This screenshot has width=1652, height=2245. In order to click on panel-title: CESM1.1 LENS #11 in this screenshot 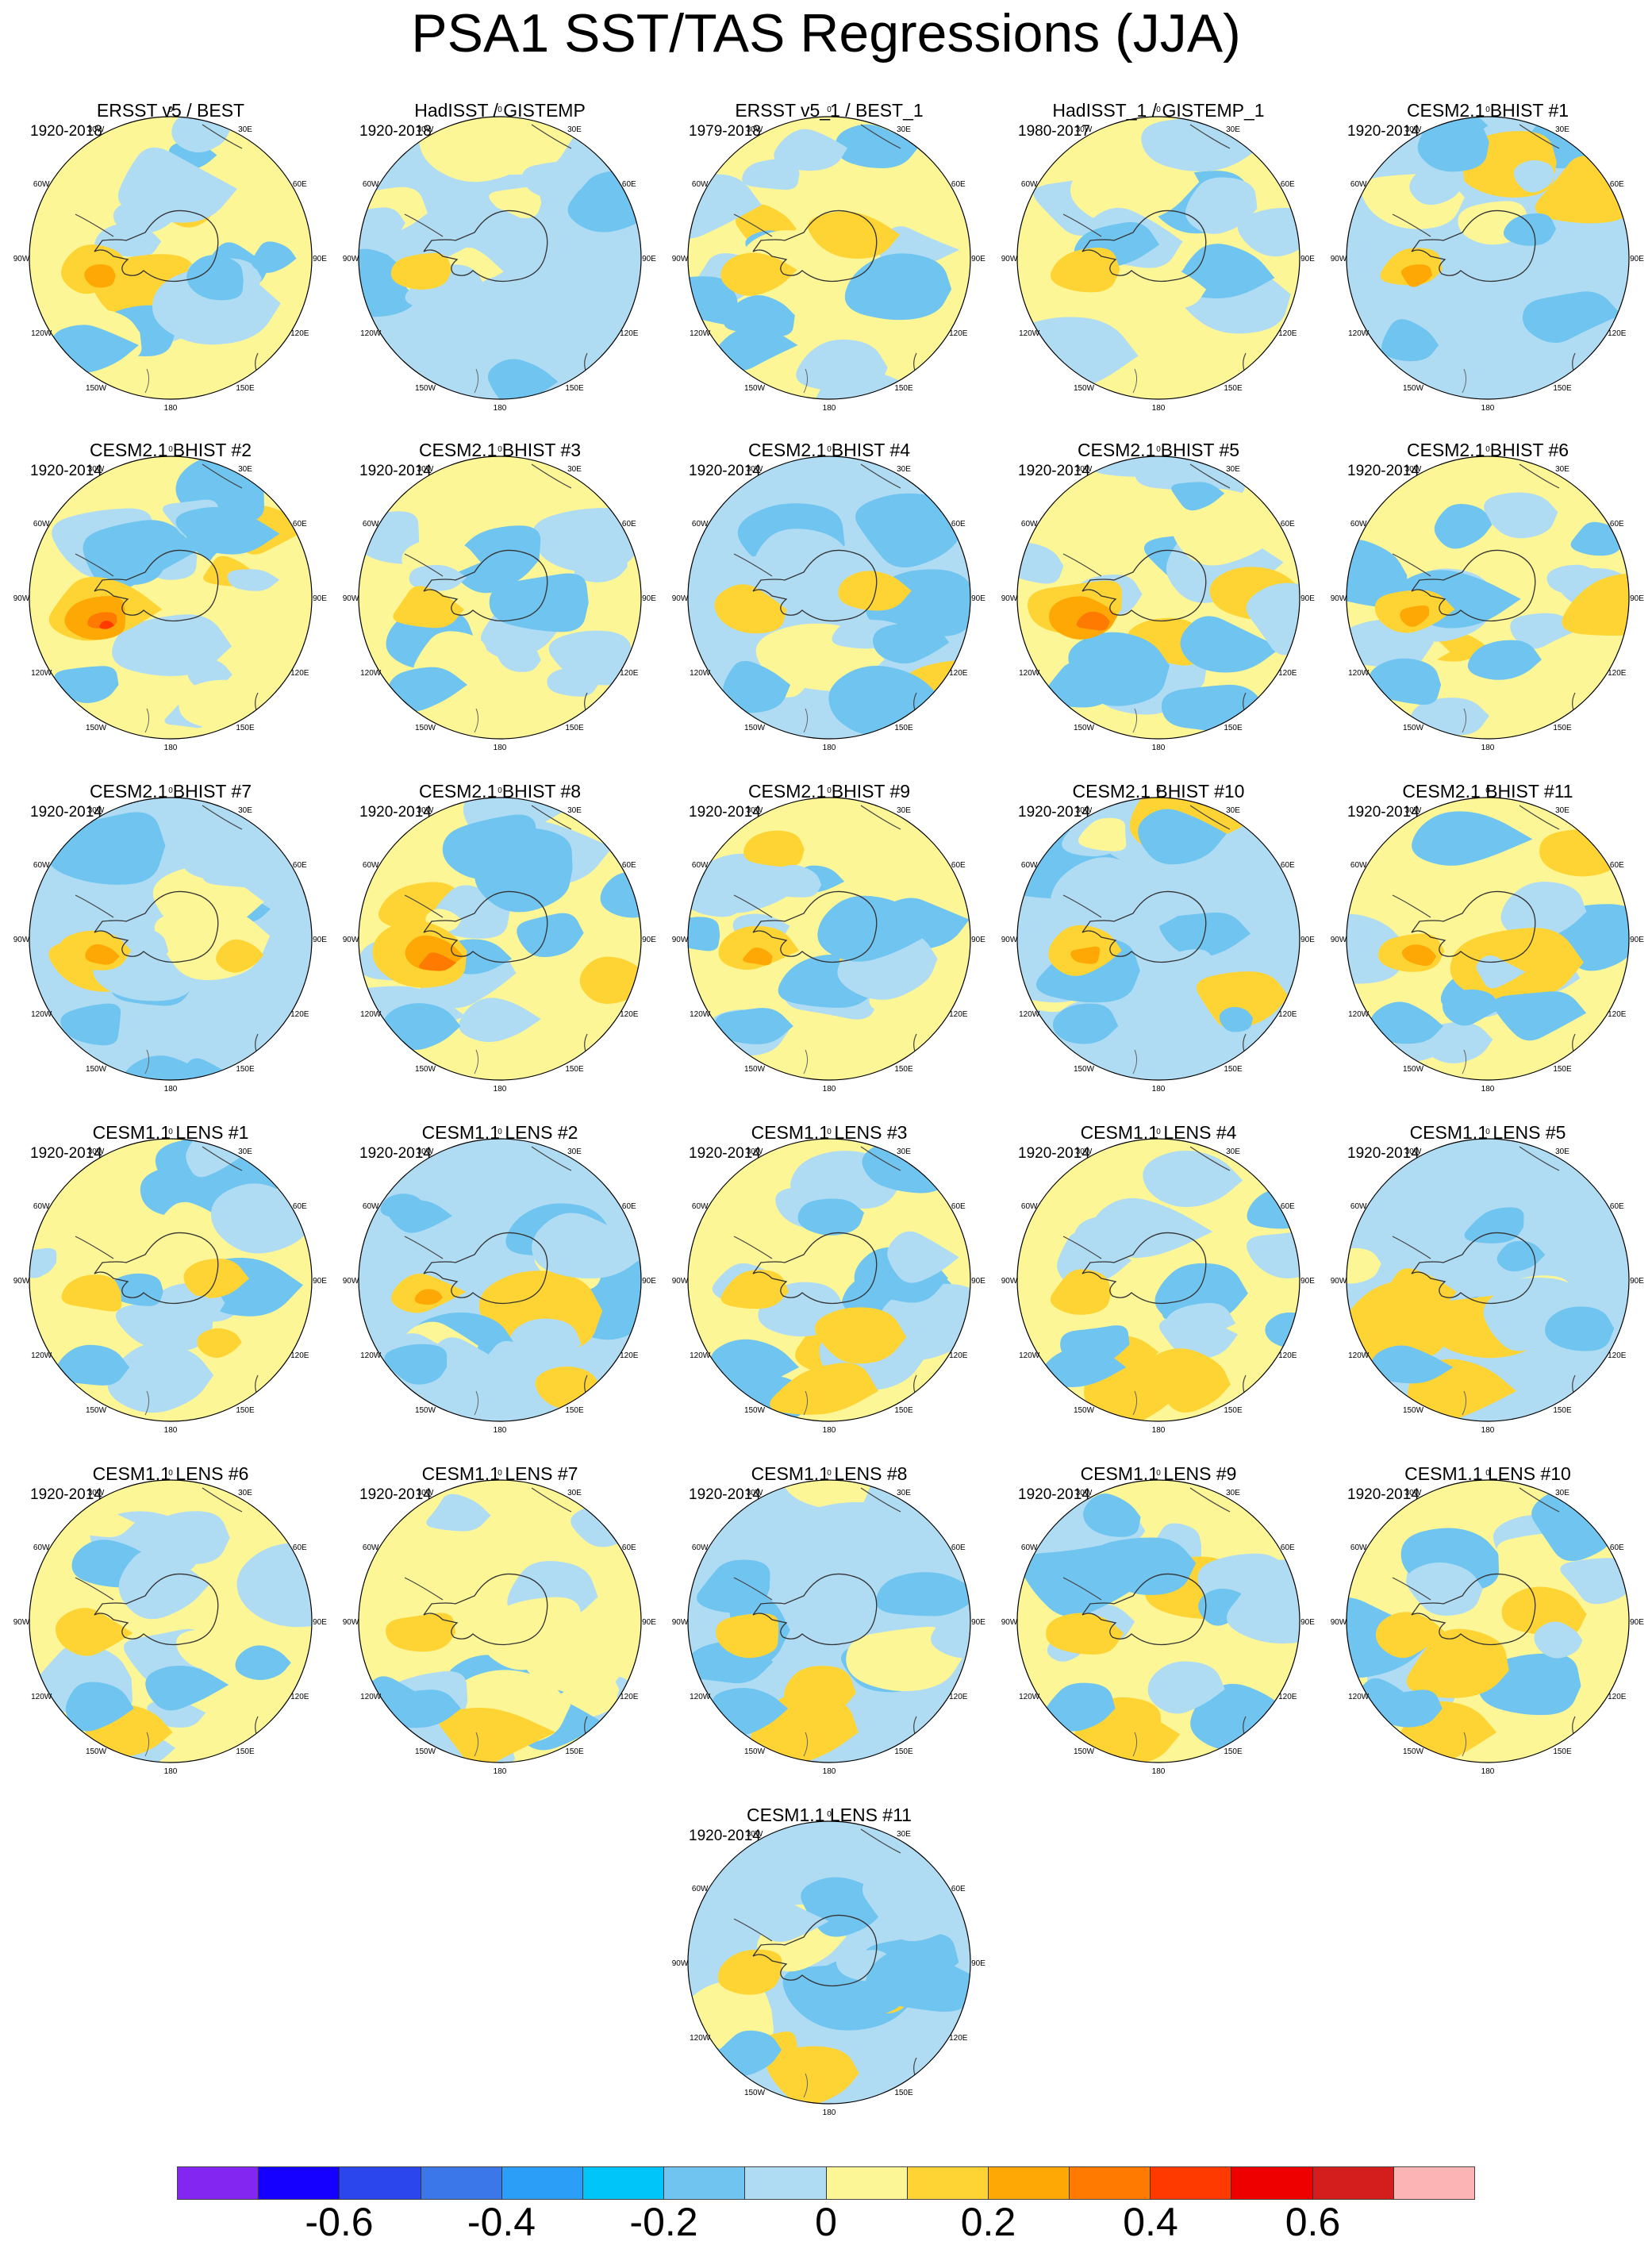, I will do `click(829, 1815)`.